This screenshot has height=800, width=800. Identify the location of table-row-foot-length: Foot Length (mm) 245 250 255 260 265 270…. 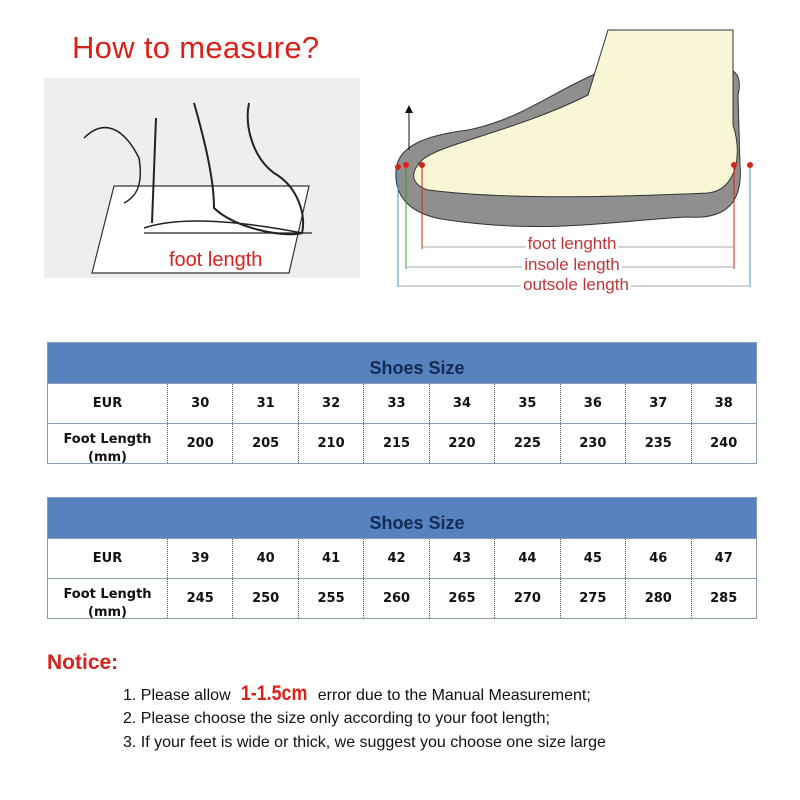
(402, 598).